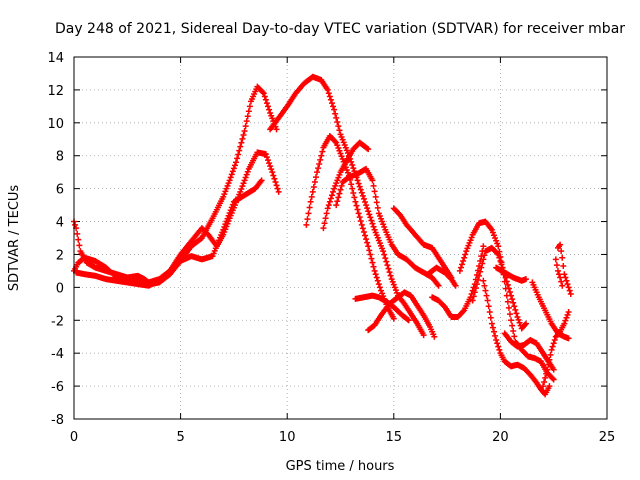  Describe the element at coordinates (55, 58) in the screenshot. I see `y-tick-label: 14` at that location.